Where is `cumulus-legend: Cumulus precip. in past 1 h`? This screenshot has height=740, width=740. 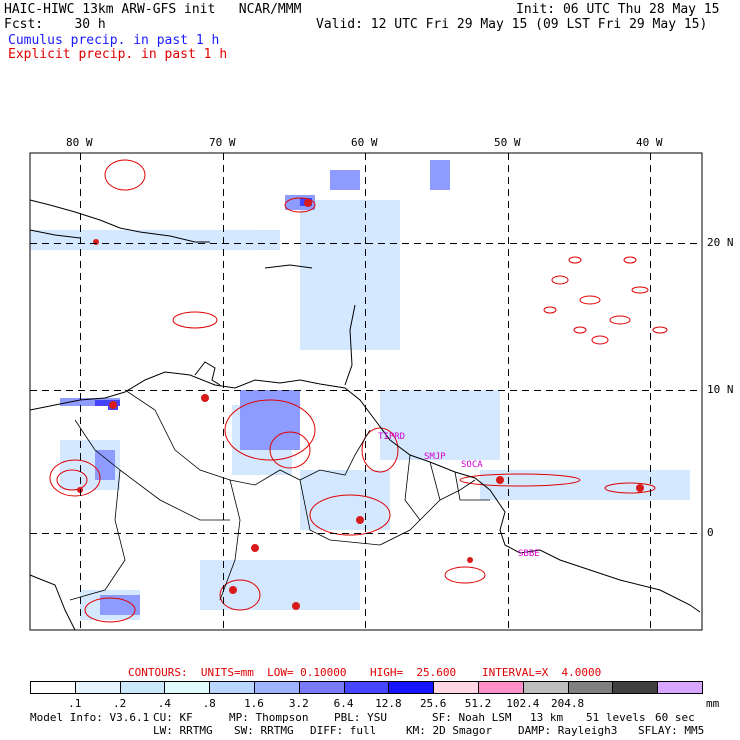 cumulus-legend: Cumulus precip. in past 1 h is located at coordinates (114, 40).